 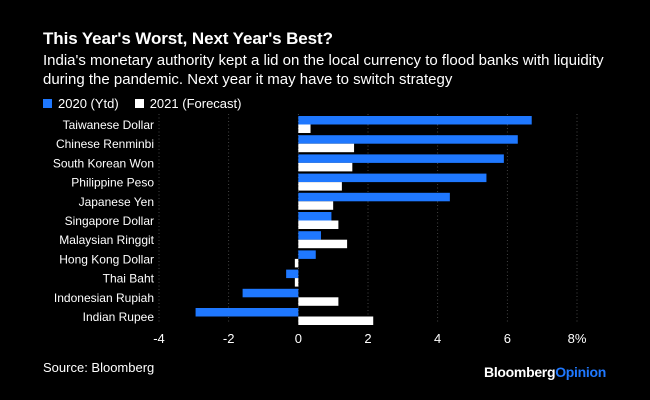 What do you see at coordinates (298, 338) in the screenshot?
I see `x-tick-label: 0` at bounding box center [298, 338].